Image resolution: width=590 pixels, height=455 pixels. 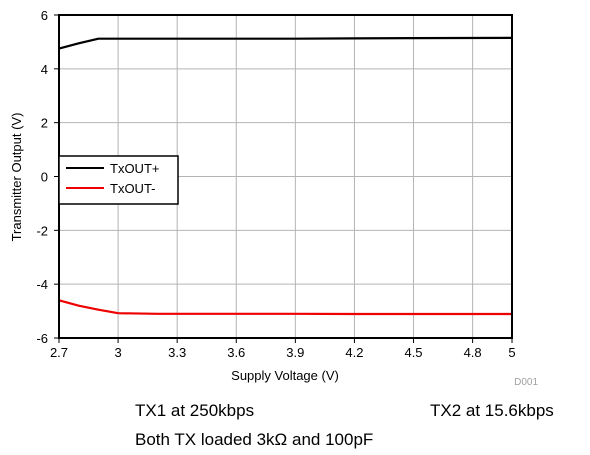 I want to click on legend-label-txout-plus: TxOUT+, so click(x=134, y=168).